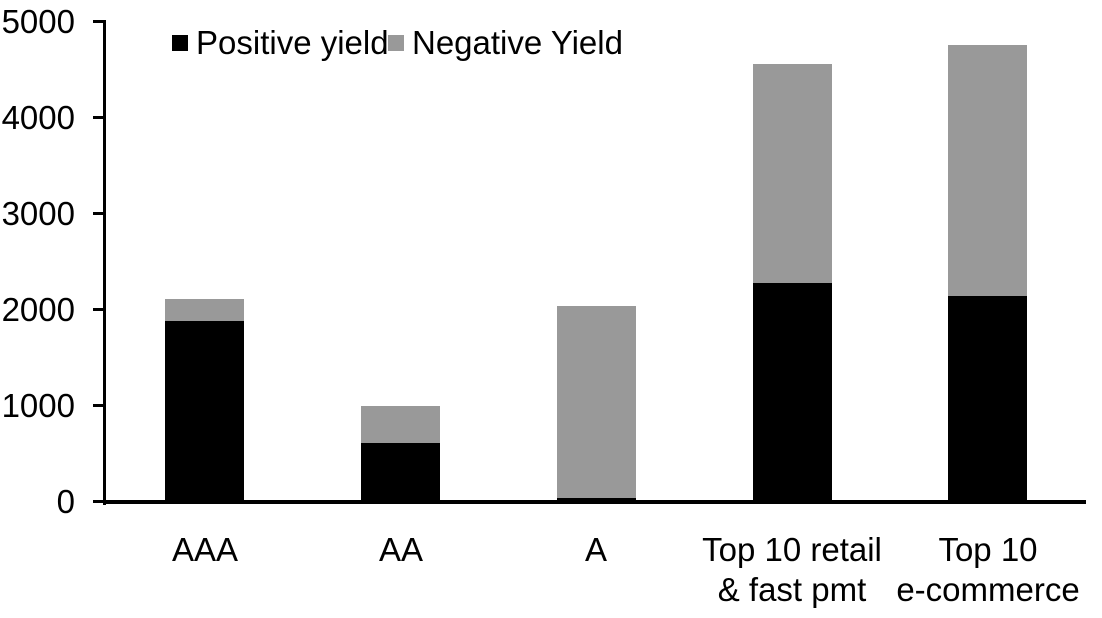 This screenshot has width=1102, height=618. Describe the element at coordinates (38, 213) in the screenshot. I see `y-tick-label-3000: 3000` at that location.